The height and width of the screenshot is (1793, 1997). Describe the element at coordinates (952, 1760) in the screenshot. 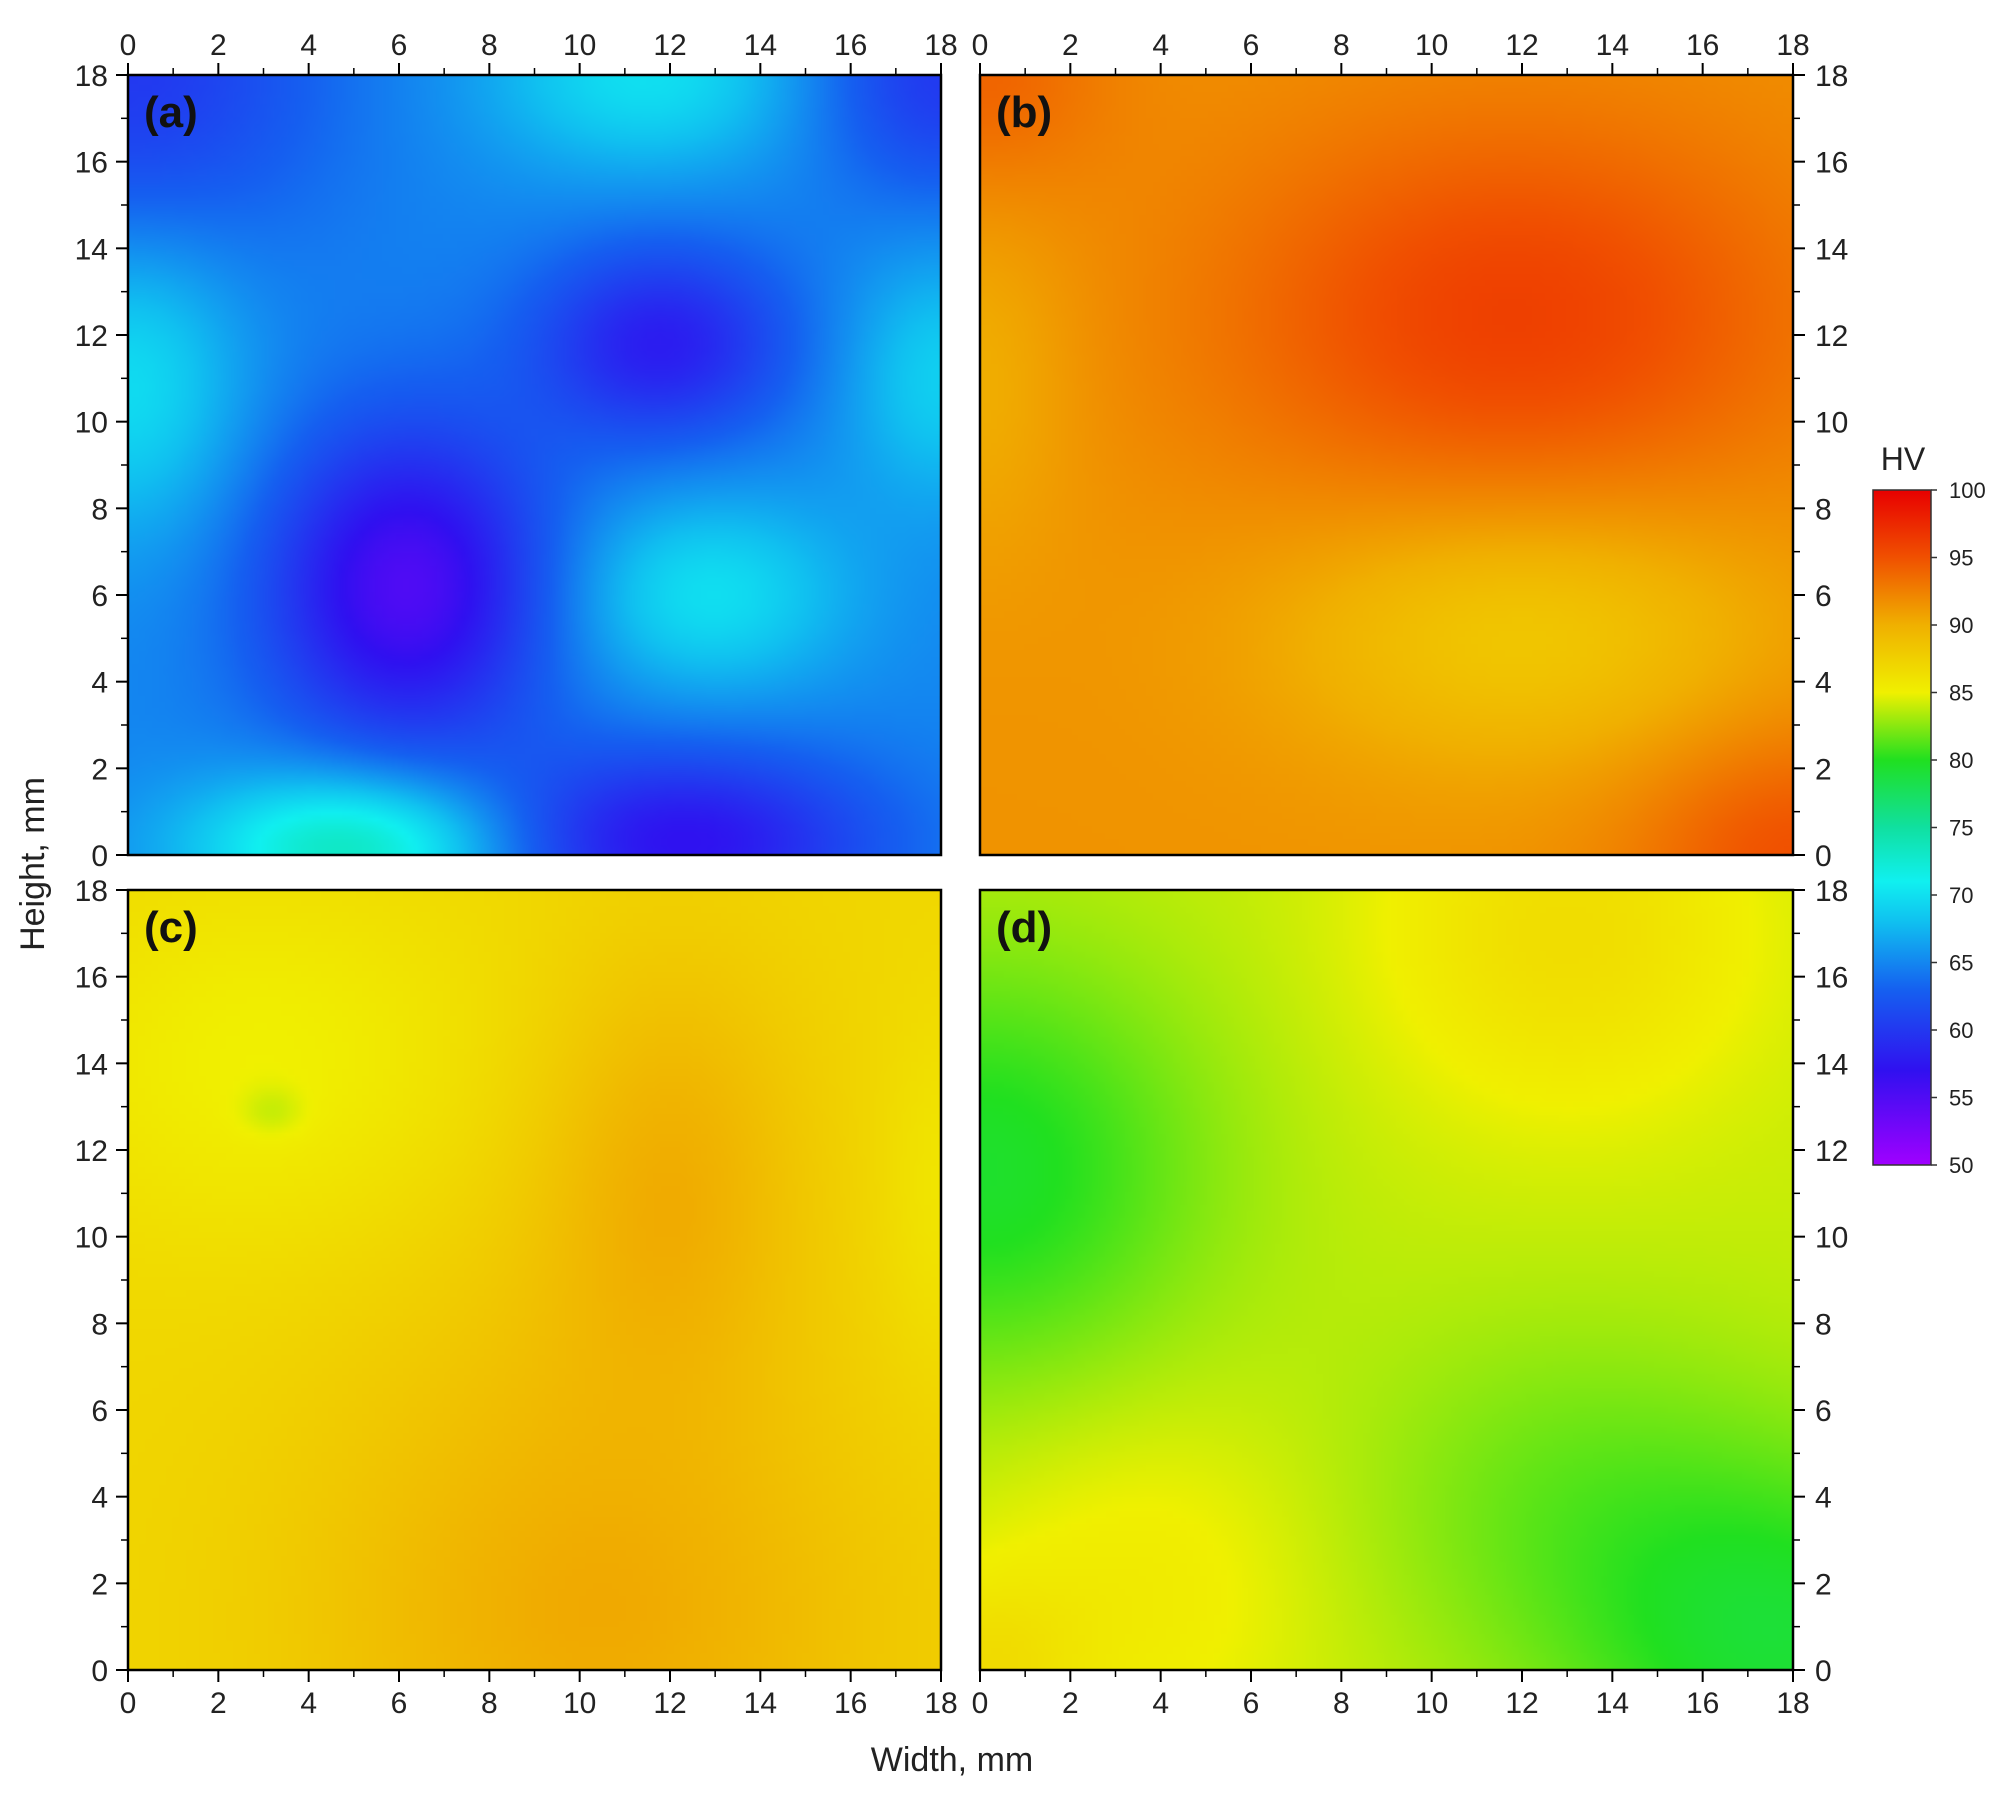

I see `x-axis-title: Width, mm` at that location.